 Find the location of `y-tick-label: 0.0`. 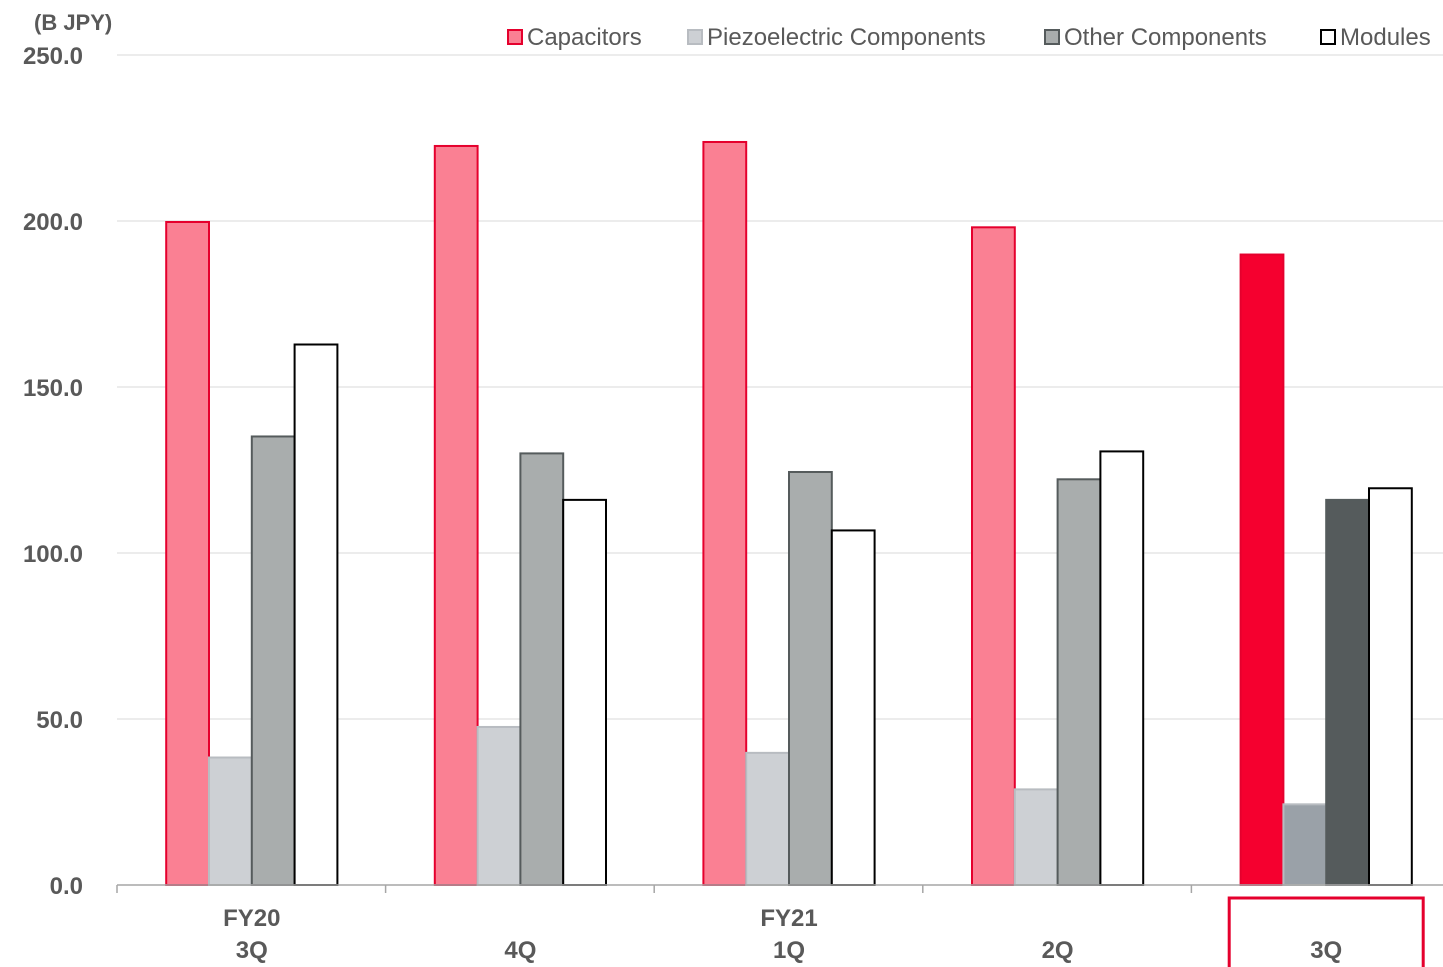

y-tick-label: 0.0 is located at coordinates (66, 886).